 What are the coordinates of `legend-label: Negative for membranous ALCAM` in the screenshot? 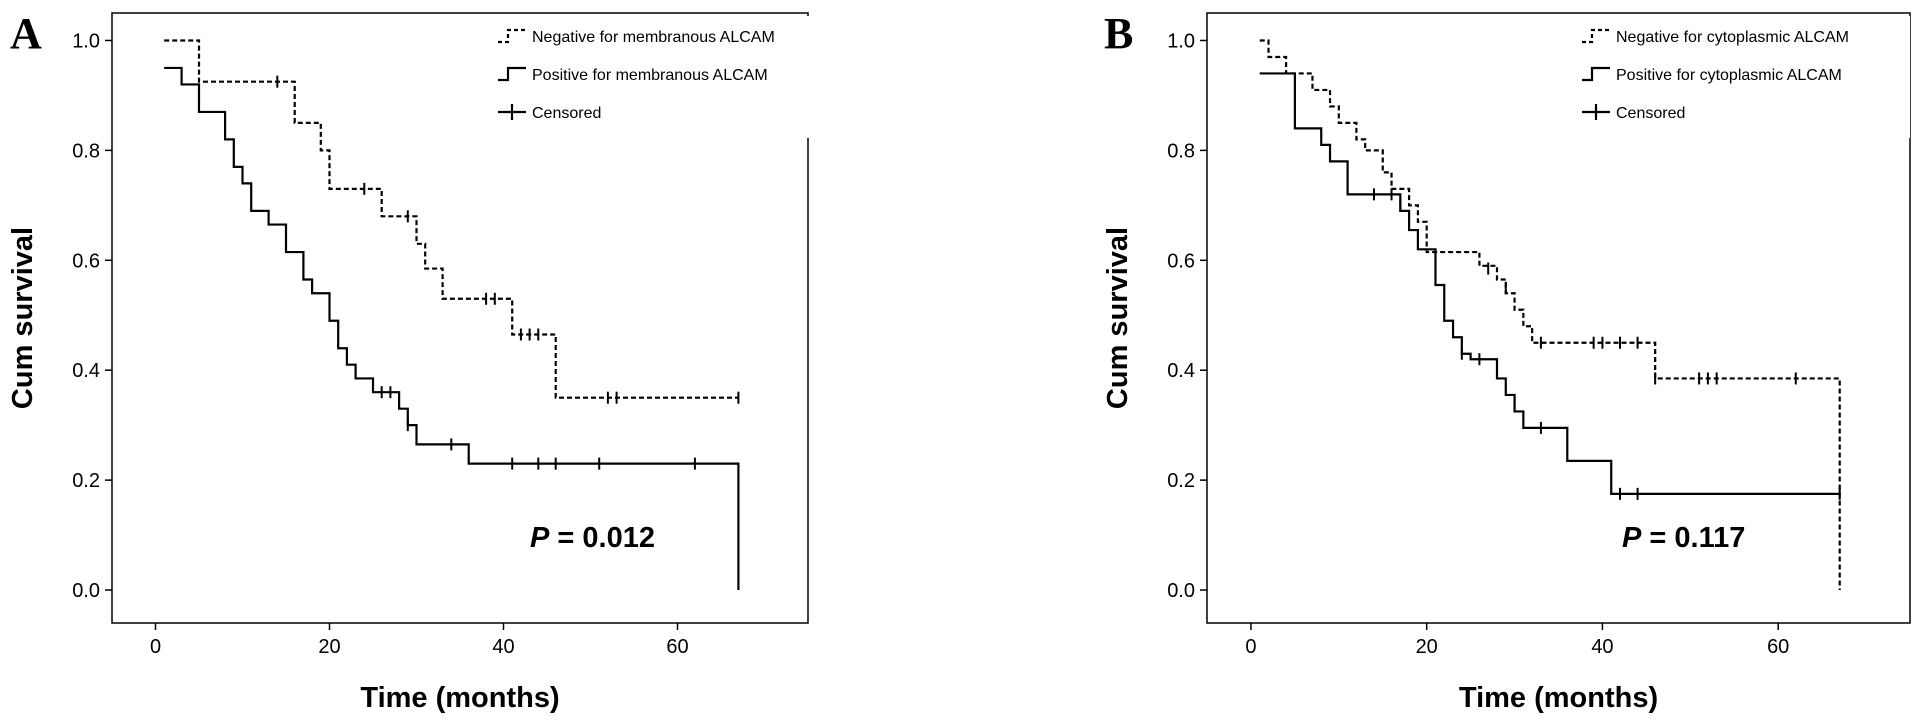 It's located at (653, 37).